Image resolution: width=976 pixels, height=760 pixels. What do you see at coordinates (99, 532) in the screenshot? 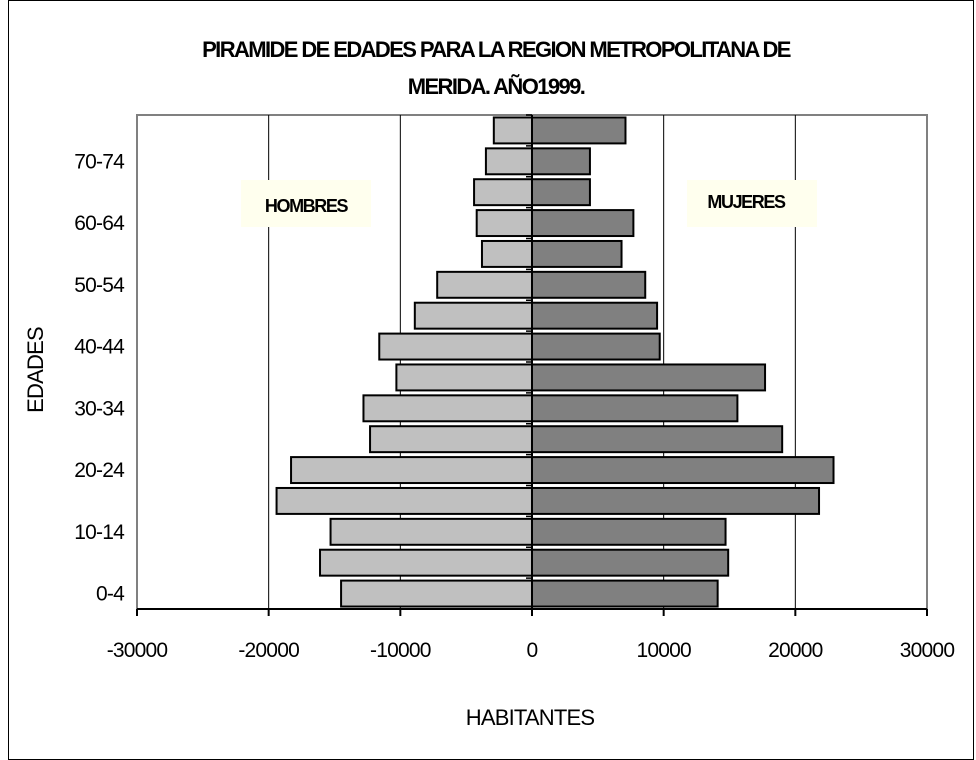
I see `y-tick-label: 10-14` at bounding box center [99, 532].